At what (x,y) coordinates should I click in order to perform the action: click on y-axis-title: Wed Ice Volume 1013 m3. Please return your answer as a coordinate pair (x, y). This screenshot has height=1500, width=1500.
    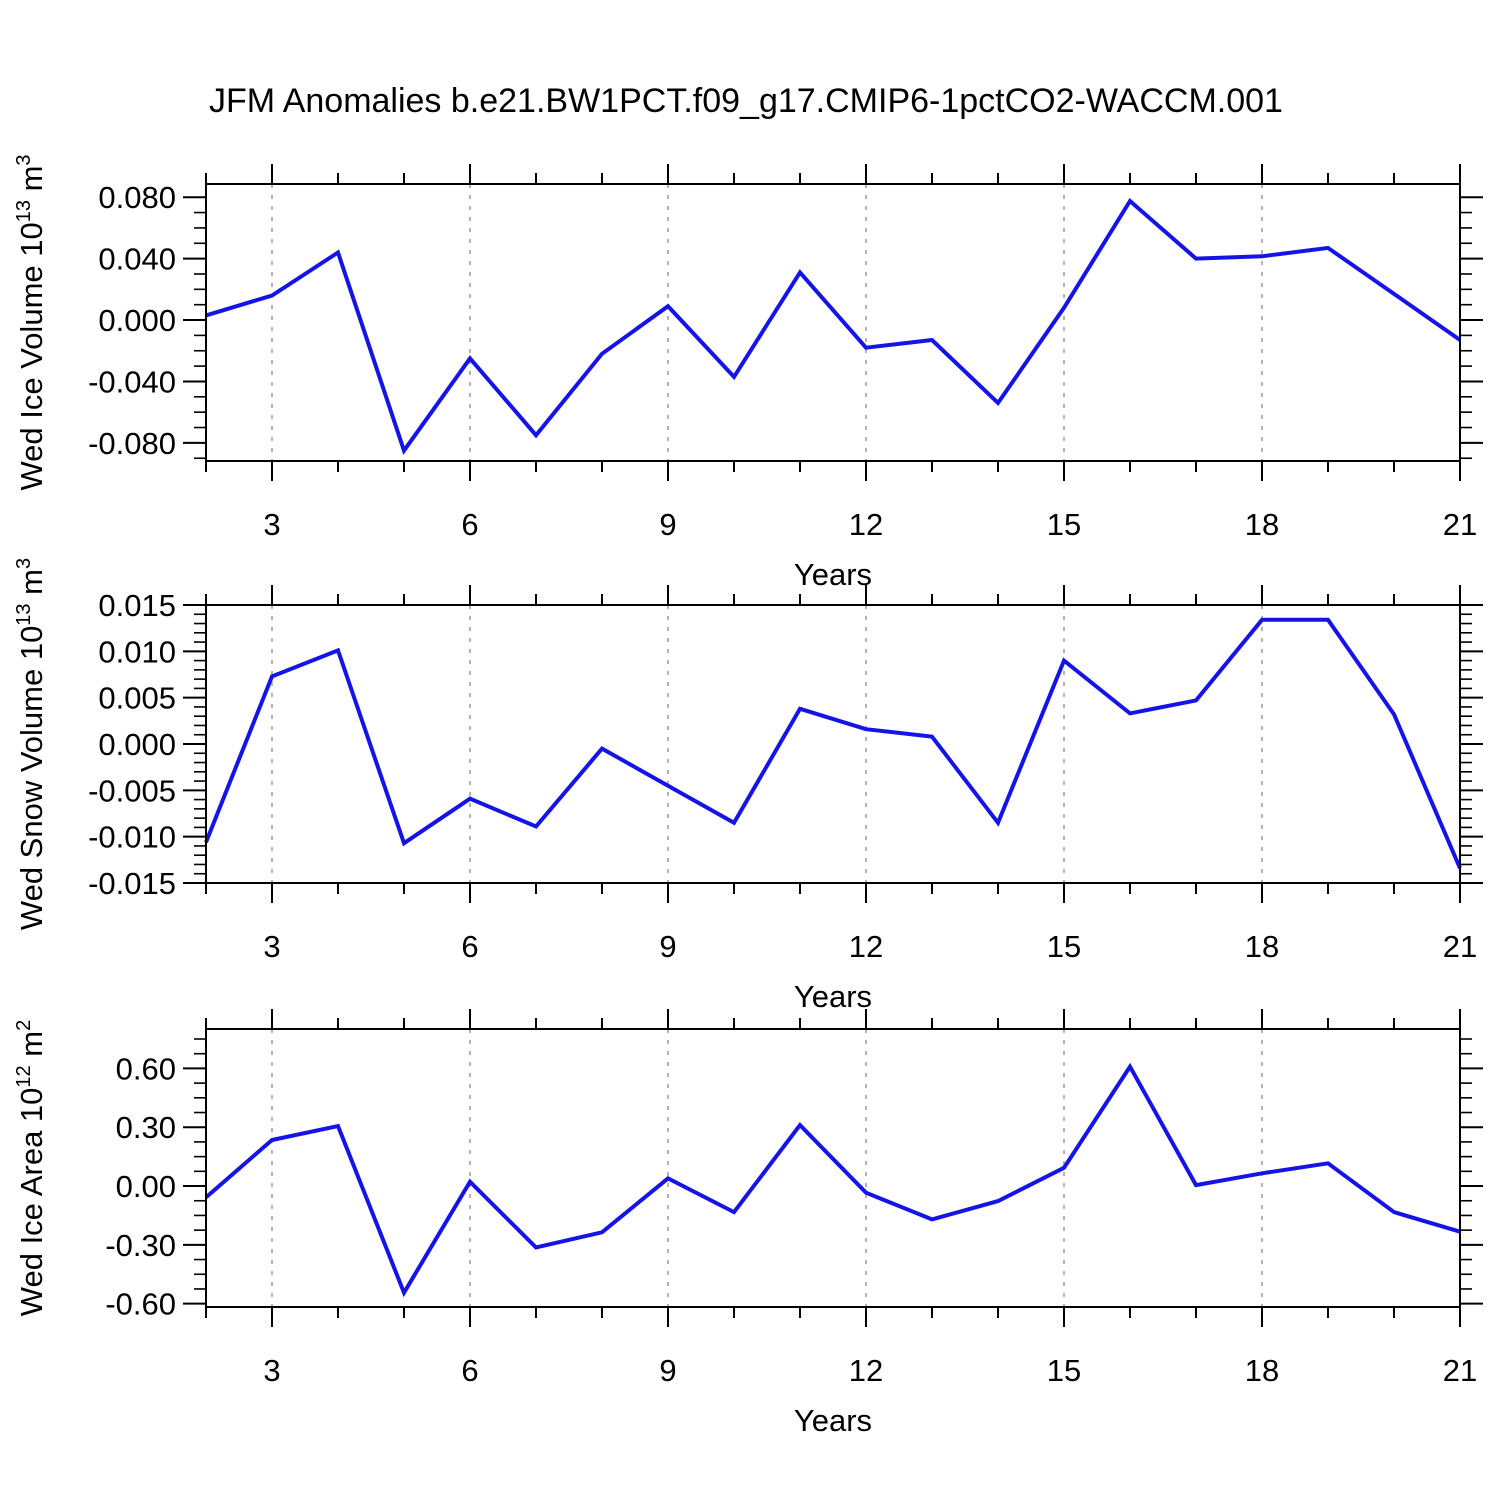
    Looking at the image, I should click on (31, 322).